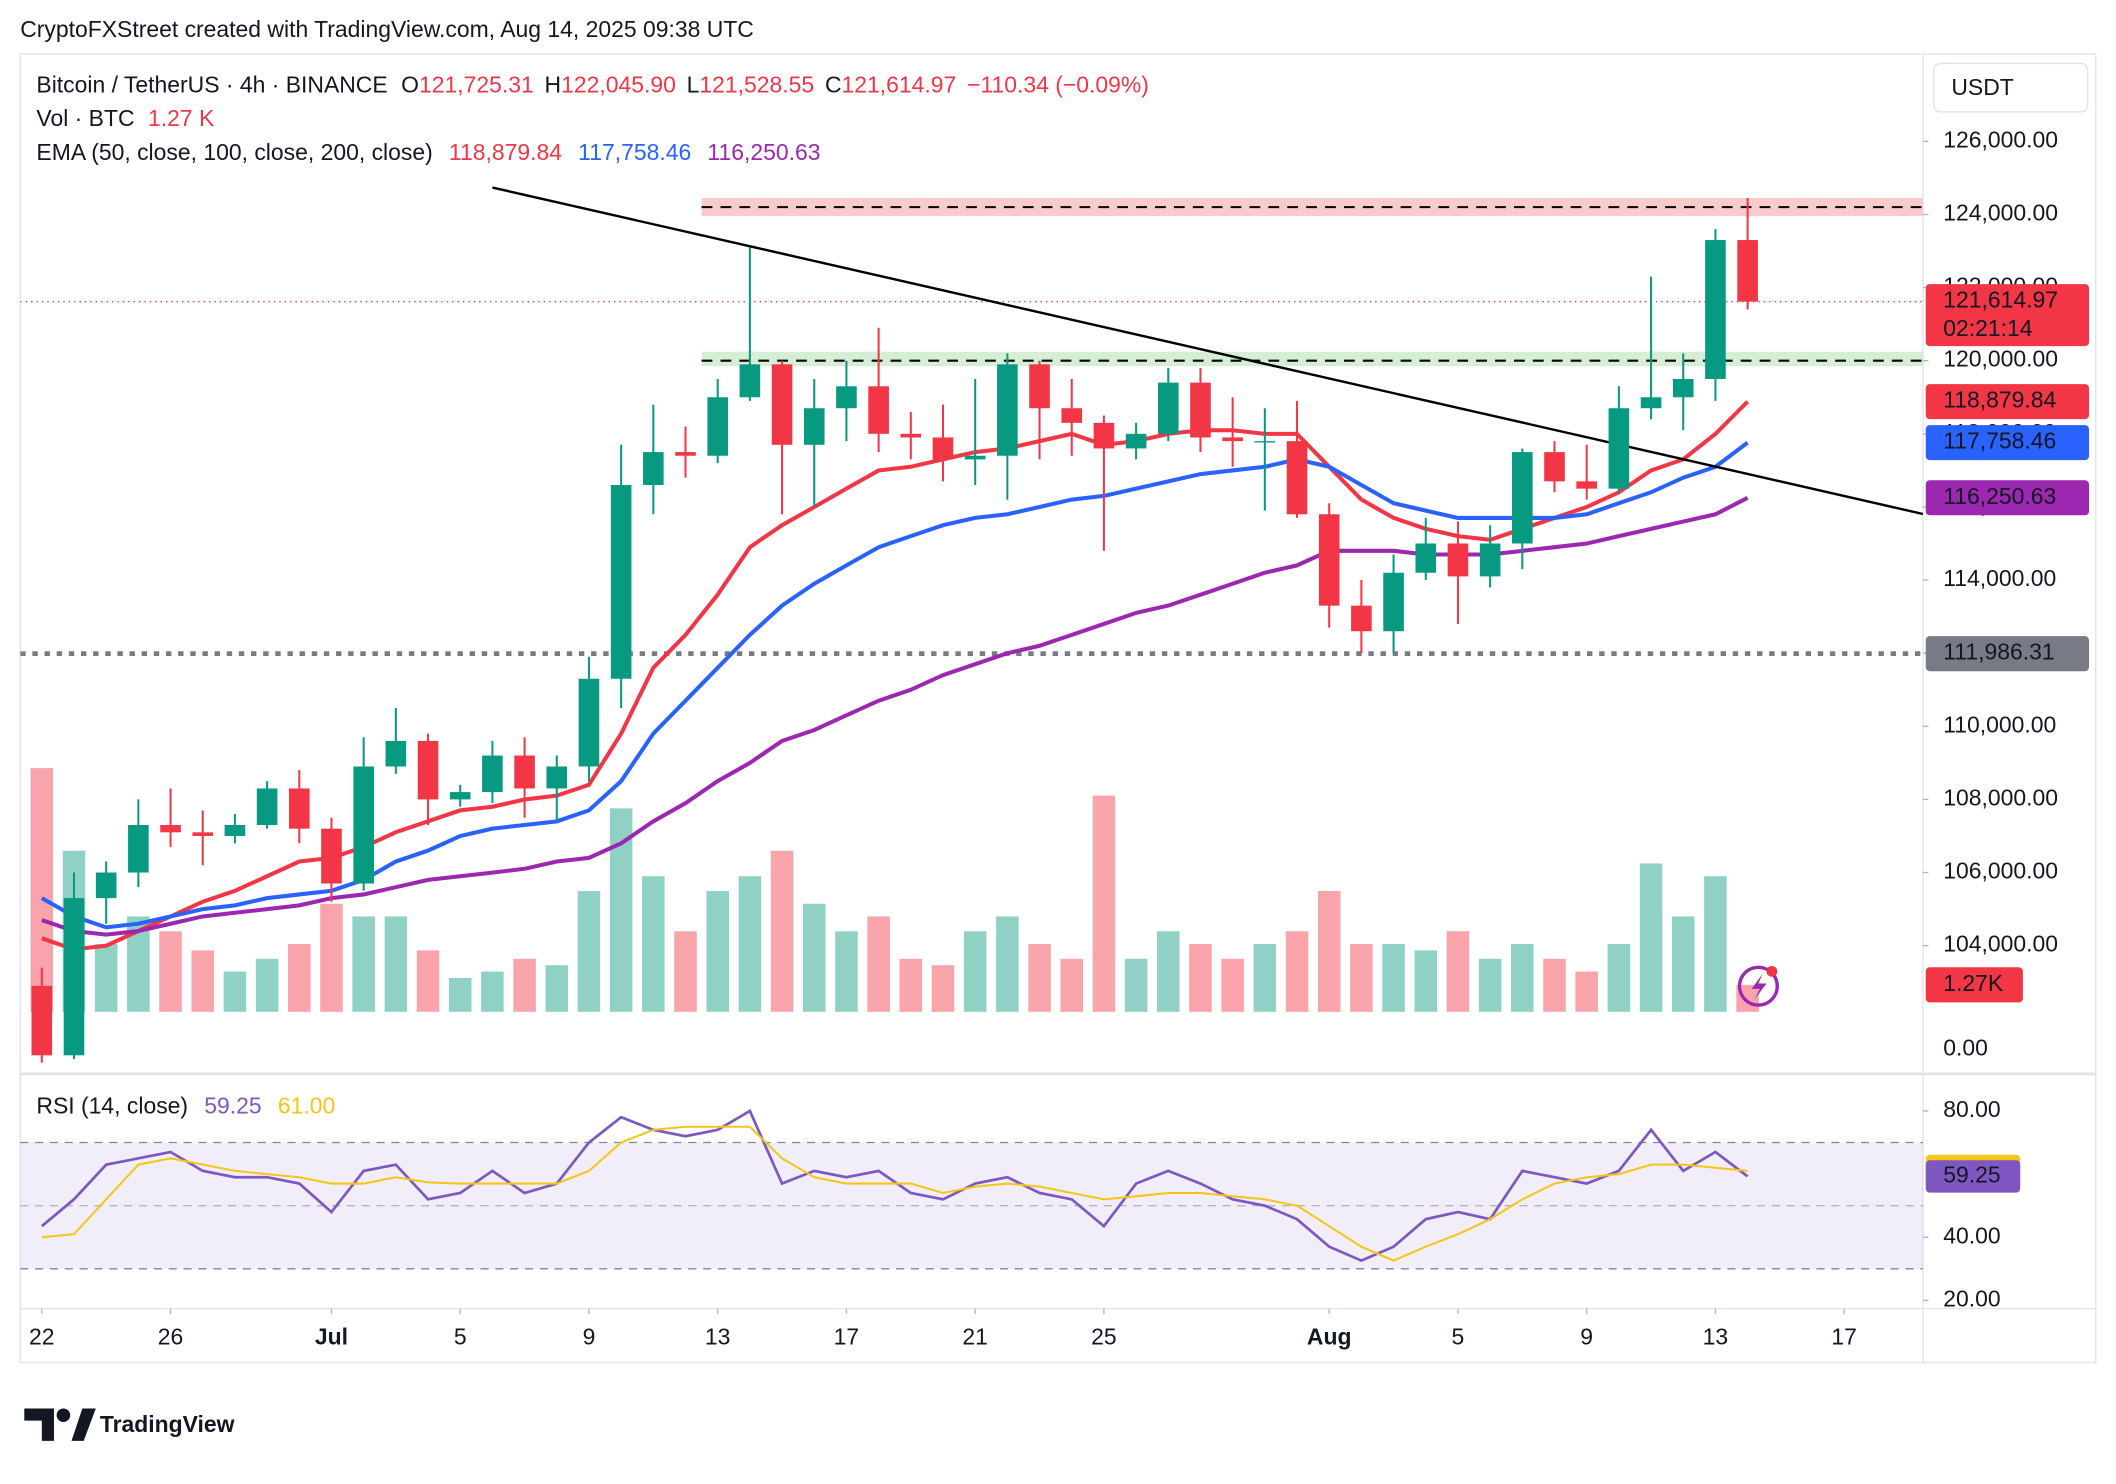 The width and height of the screenshot is (2116, 1484). Describe the element at coordinates (2000, 139) in the screenshot. I see `y-tick-label: 126,000.00` at that location.